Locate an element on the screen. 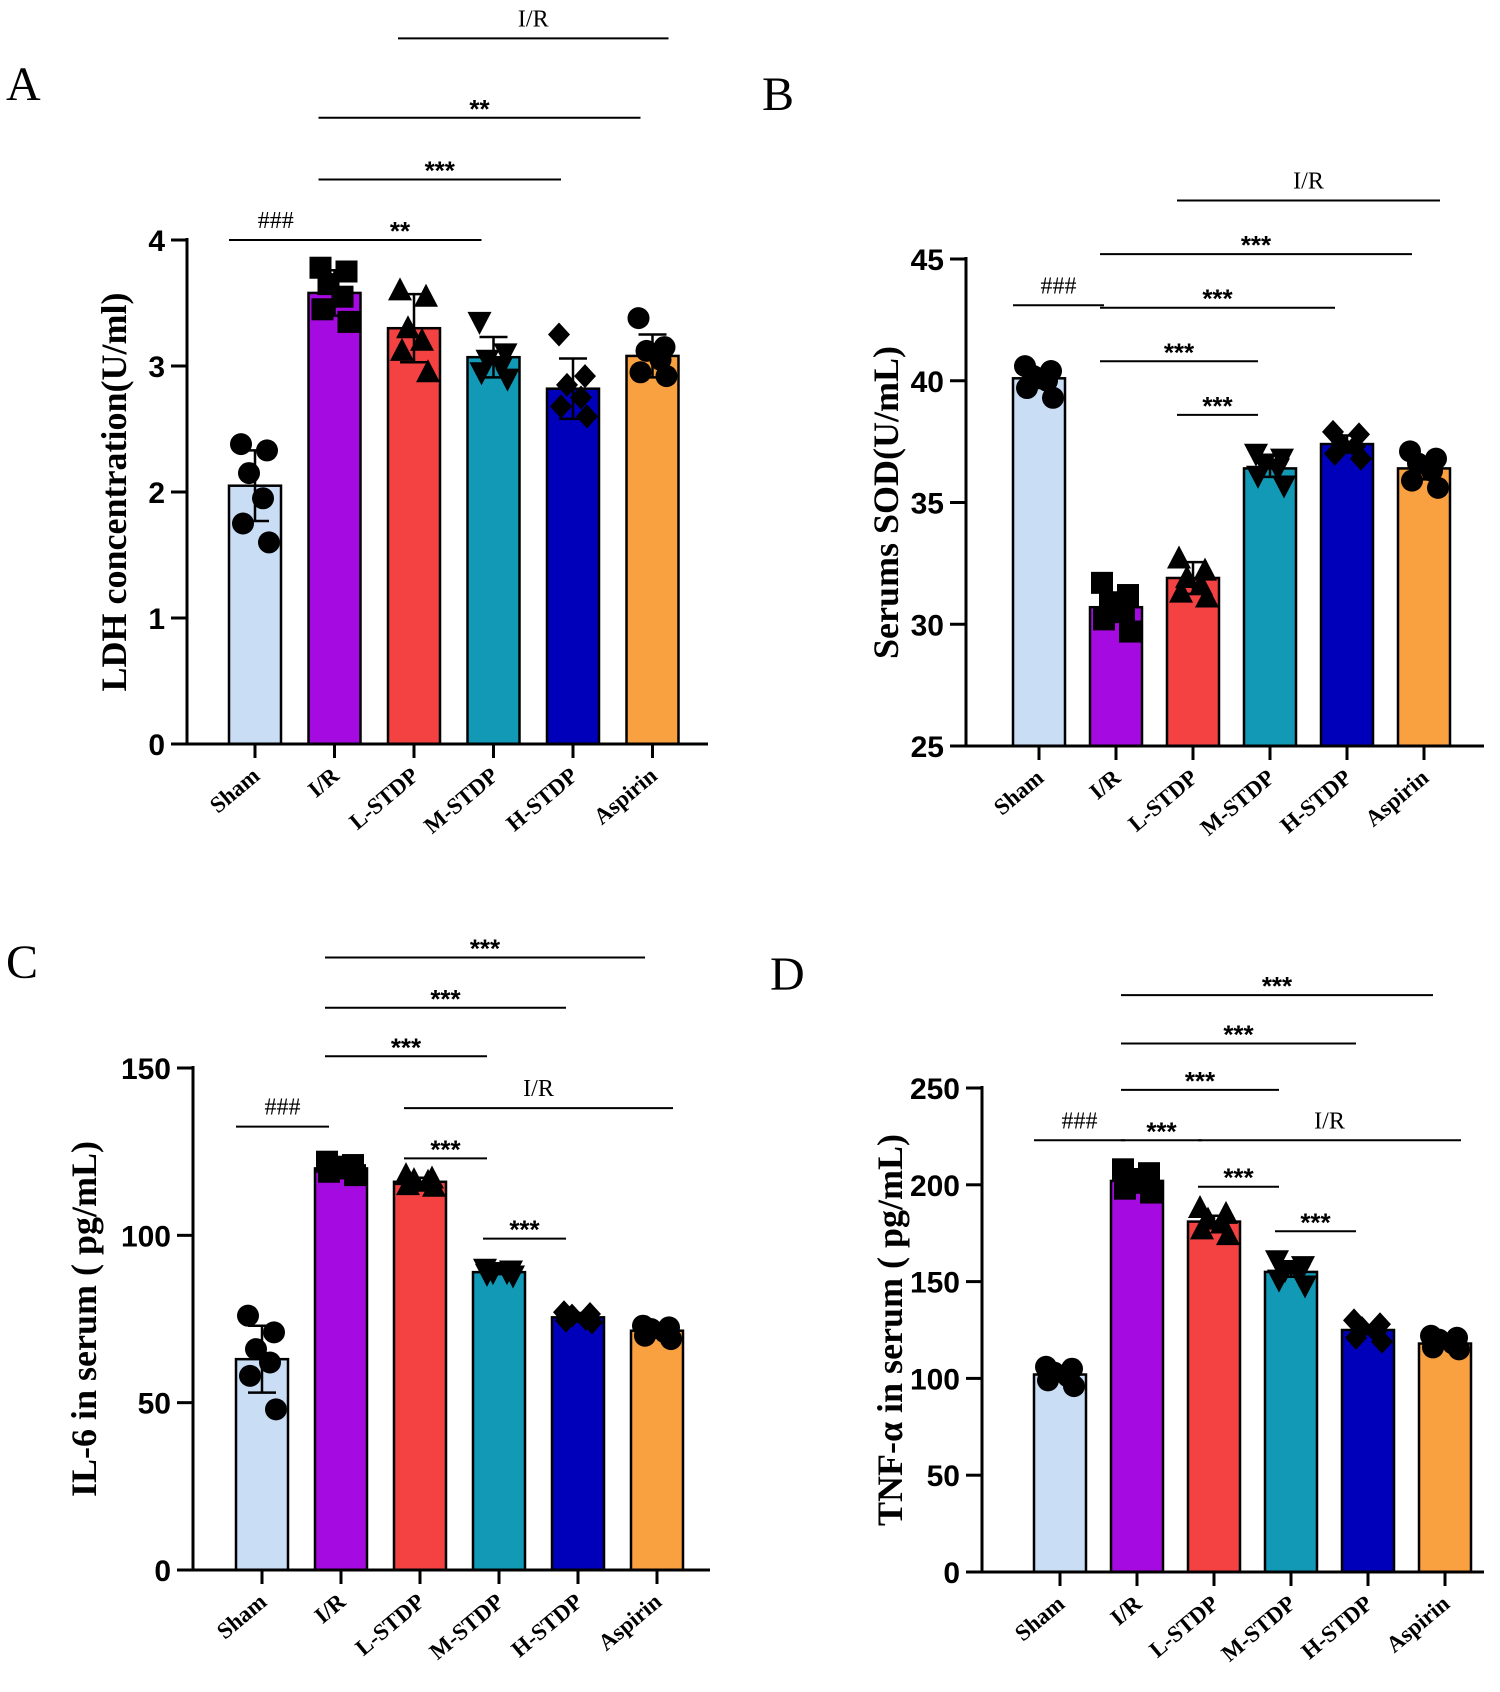 The image size is (1500, 1692). panel-letter-b: B is located at coordinates (778, 94).